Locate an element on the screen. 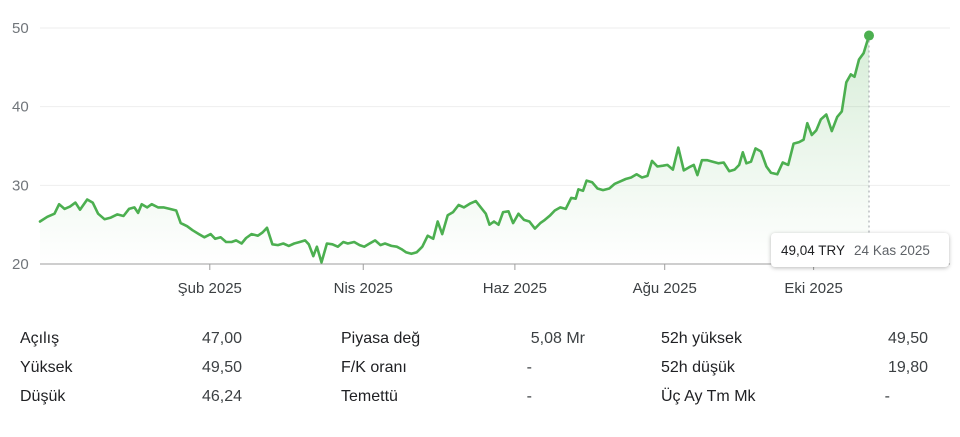 The height and width of the screenshot is (437, 960). y-tick-label: 20 is located at coordinates (20, 264).